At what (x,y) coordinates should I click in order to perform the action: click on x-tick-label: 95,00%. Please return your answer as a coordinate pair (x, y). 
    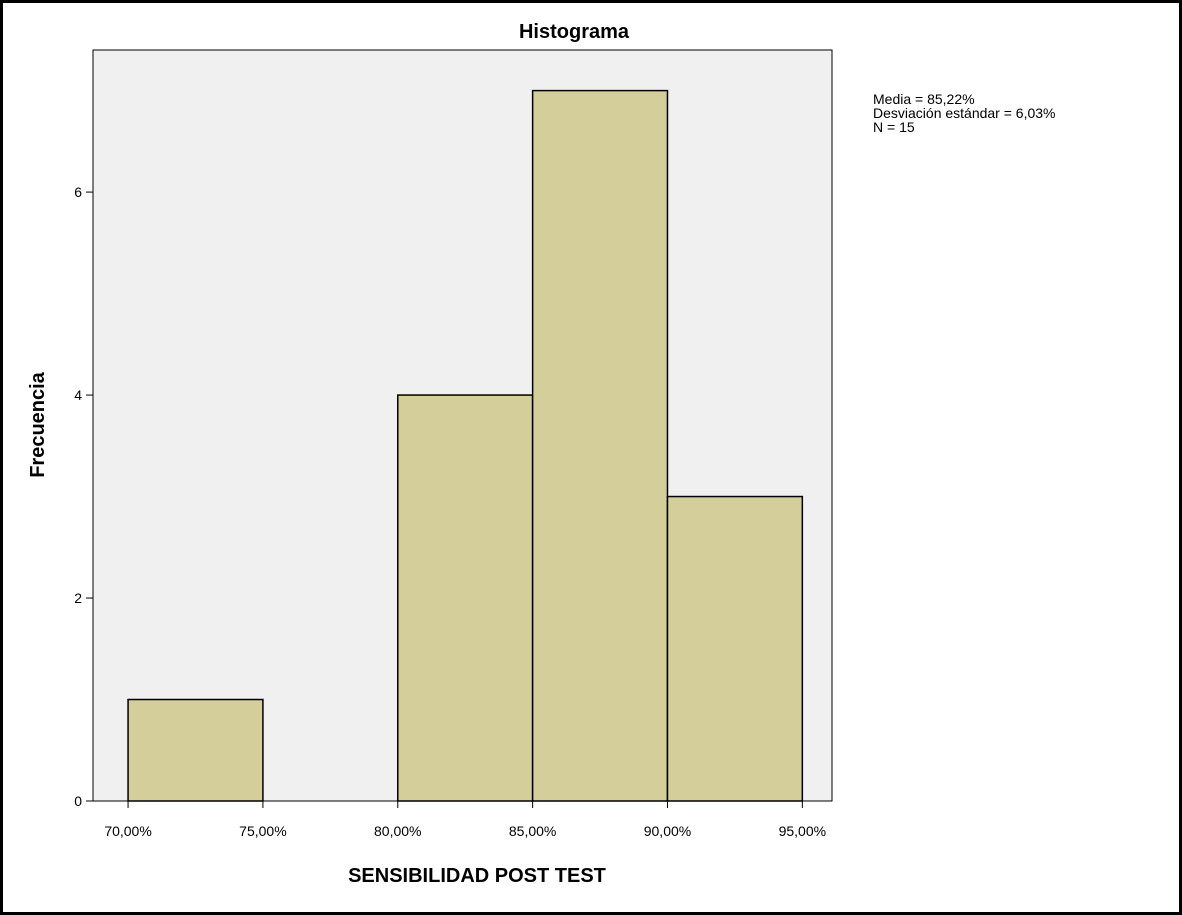
    Looking at the image, I should click on (802, 831).